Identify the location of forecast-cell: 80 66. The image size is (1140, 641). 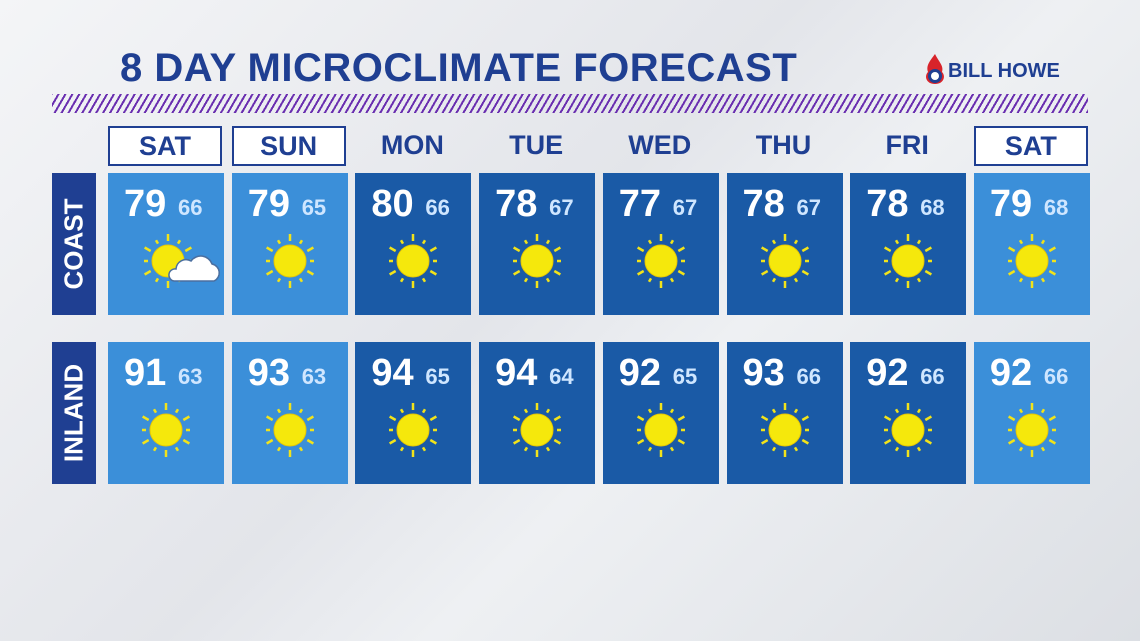
(413, 244).